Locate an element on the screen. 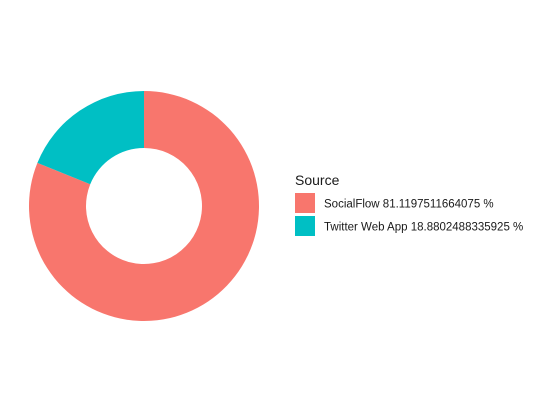 The height and width of the screenshot is (411, 538). legend-label-0: SocialFlow 81.1197511664075 % is located at coordinates (409, 205).